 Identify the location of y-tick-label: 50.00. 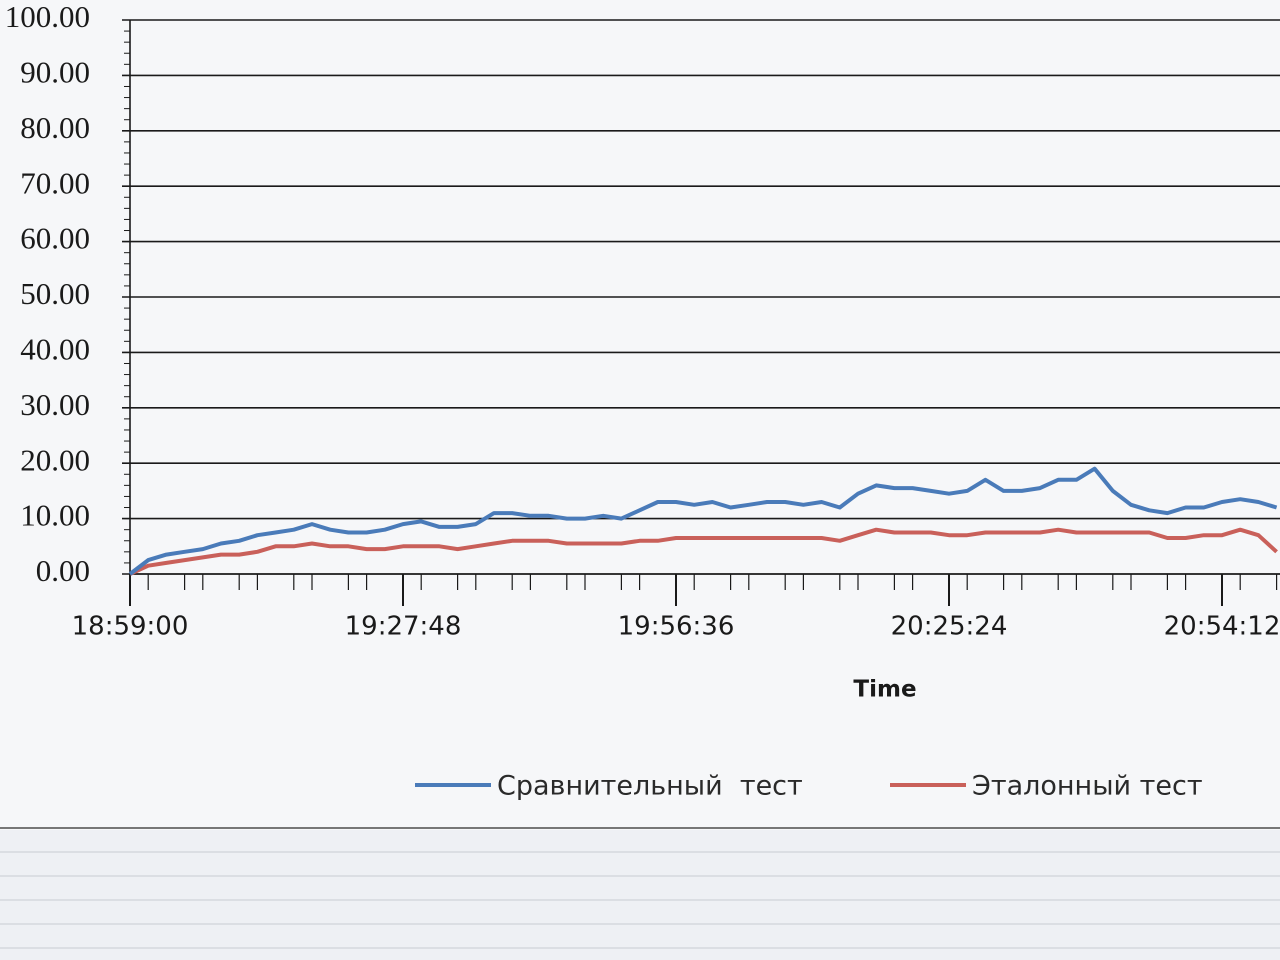
(55, 293).